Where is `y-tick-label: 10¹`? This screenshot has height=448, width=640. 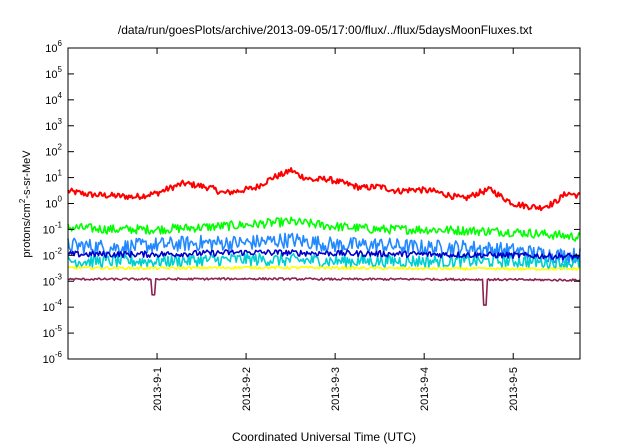 y-tick-label: 10¹ is located at coordinates (53, 177).